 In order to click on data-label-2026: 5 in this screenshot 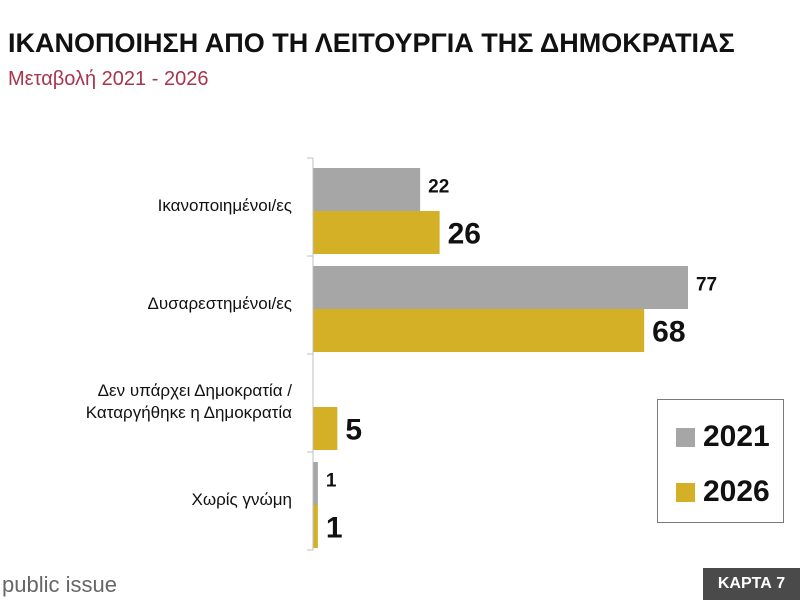, I will do `click(353, 430)`.